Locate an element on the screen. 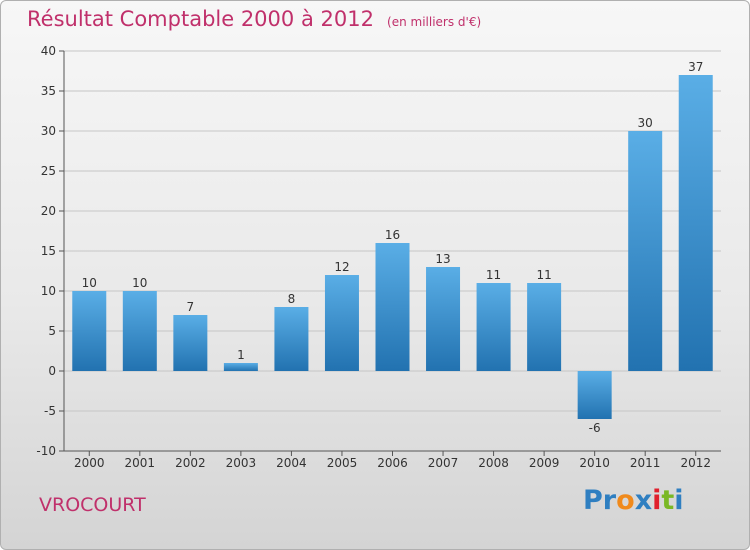  y-tick-label: 25 is located at coordinates (48, 171).